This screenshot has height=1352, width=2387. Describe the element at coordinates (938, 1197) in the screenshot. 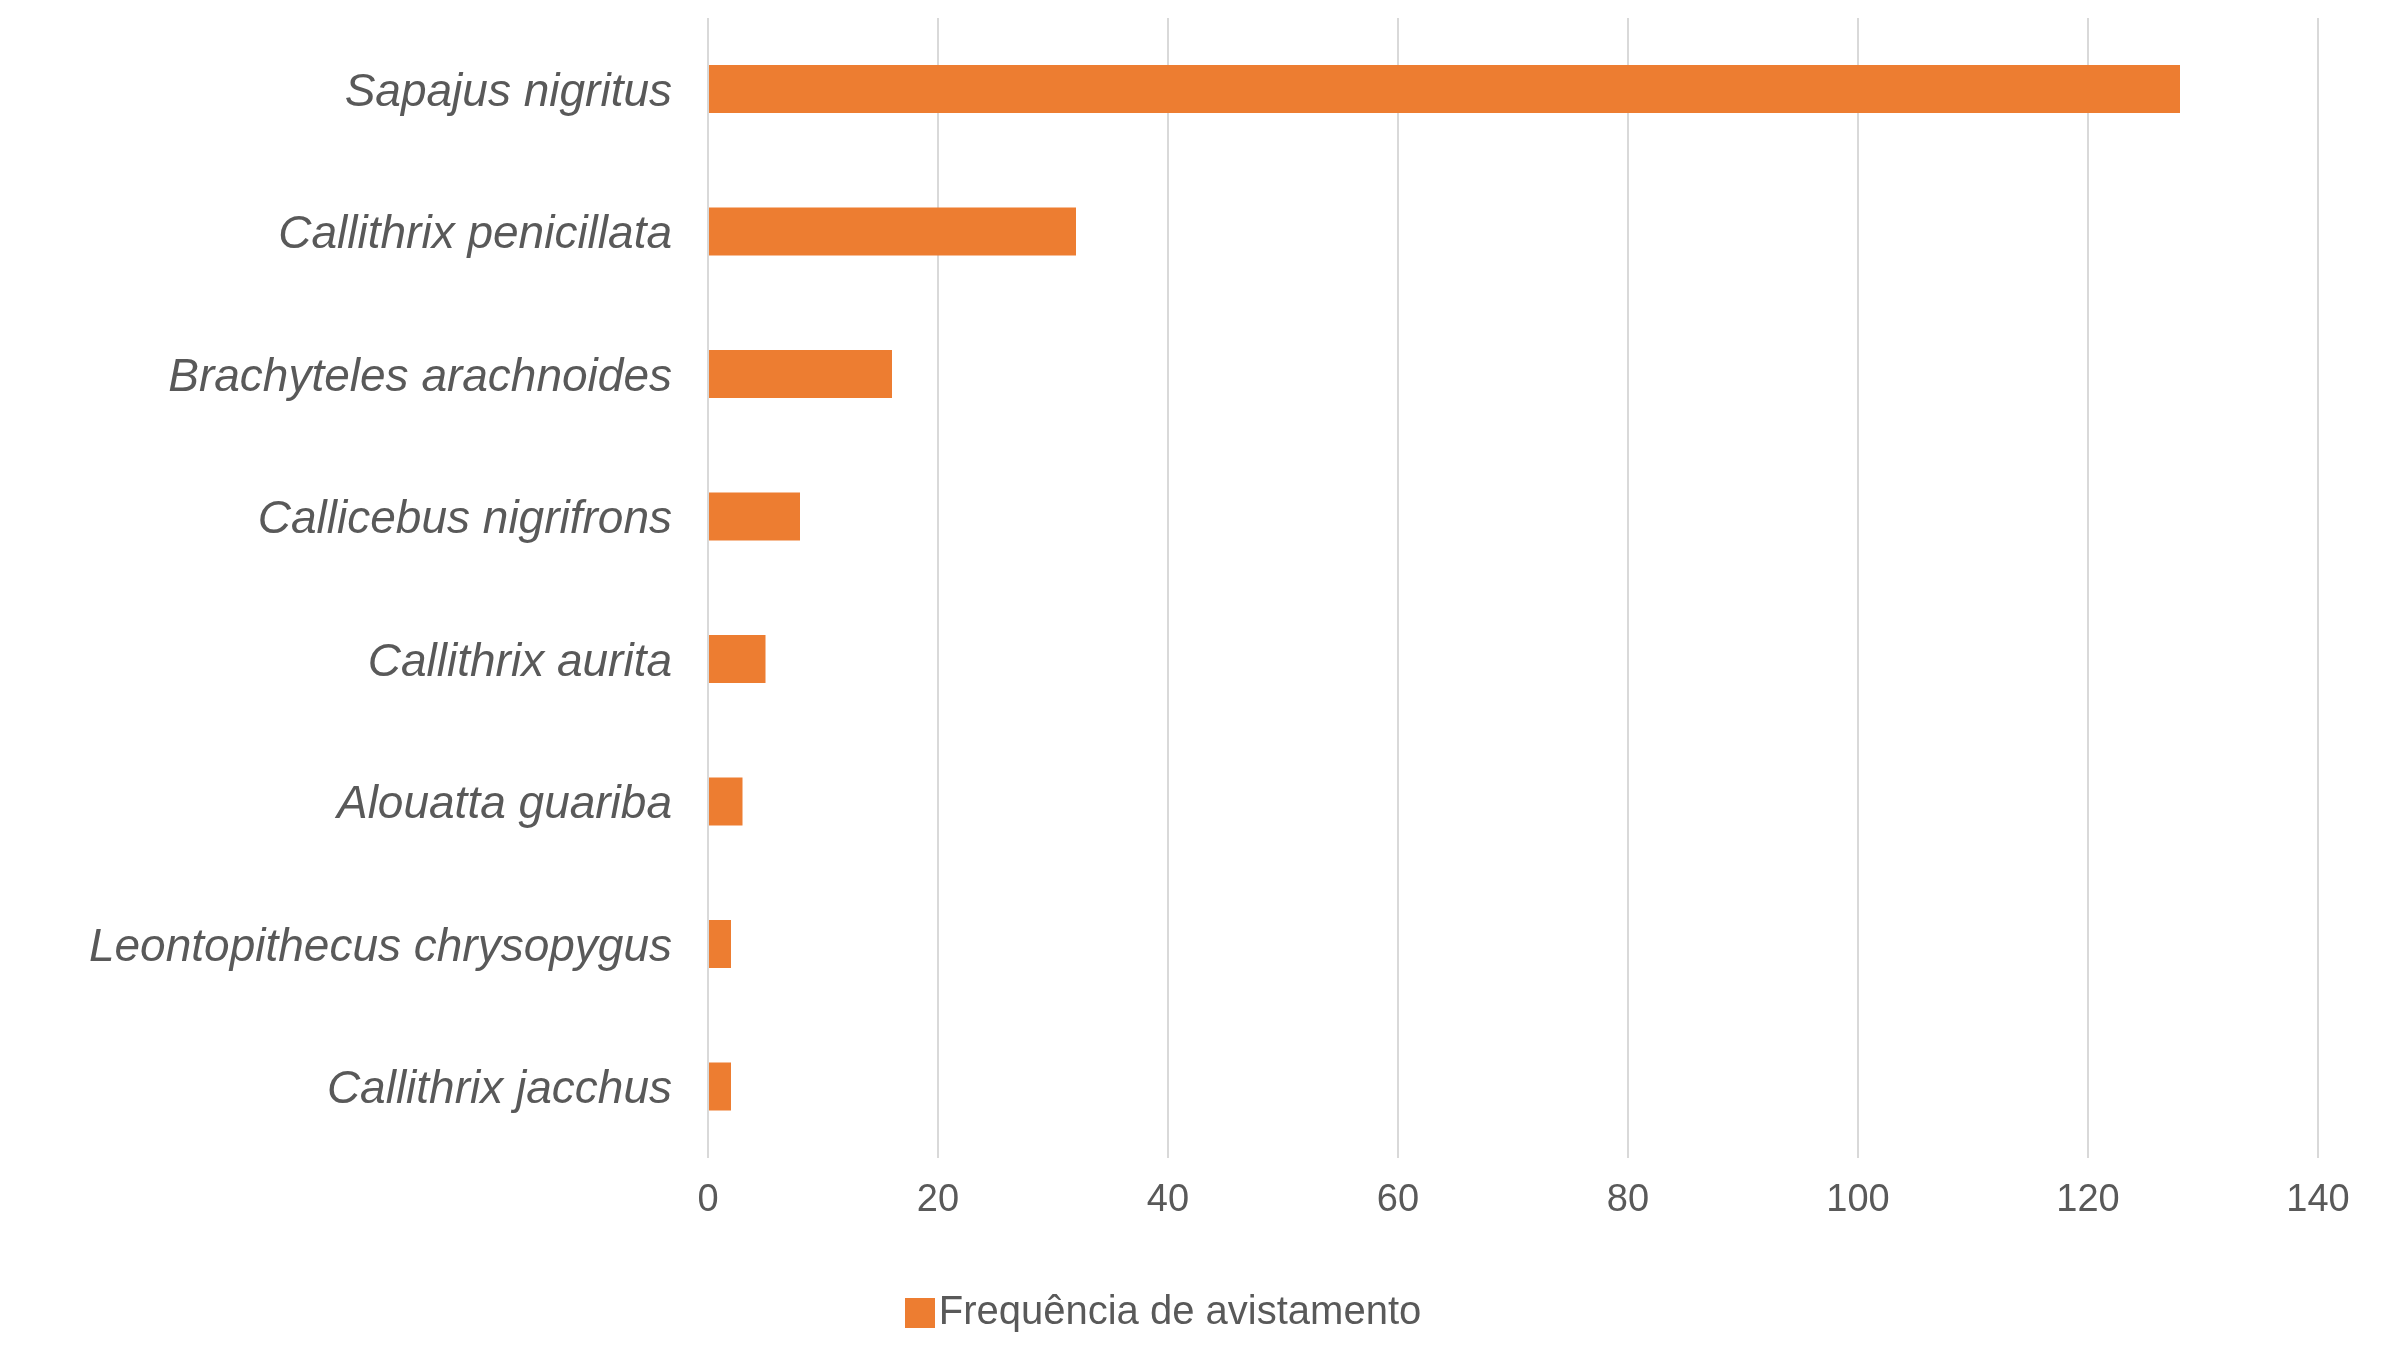

I see `x-tick-label: 20` at that location.